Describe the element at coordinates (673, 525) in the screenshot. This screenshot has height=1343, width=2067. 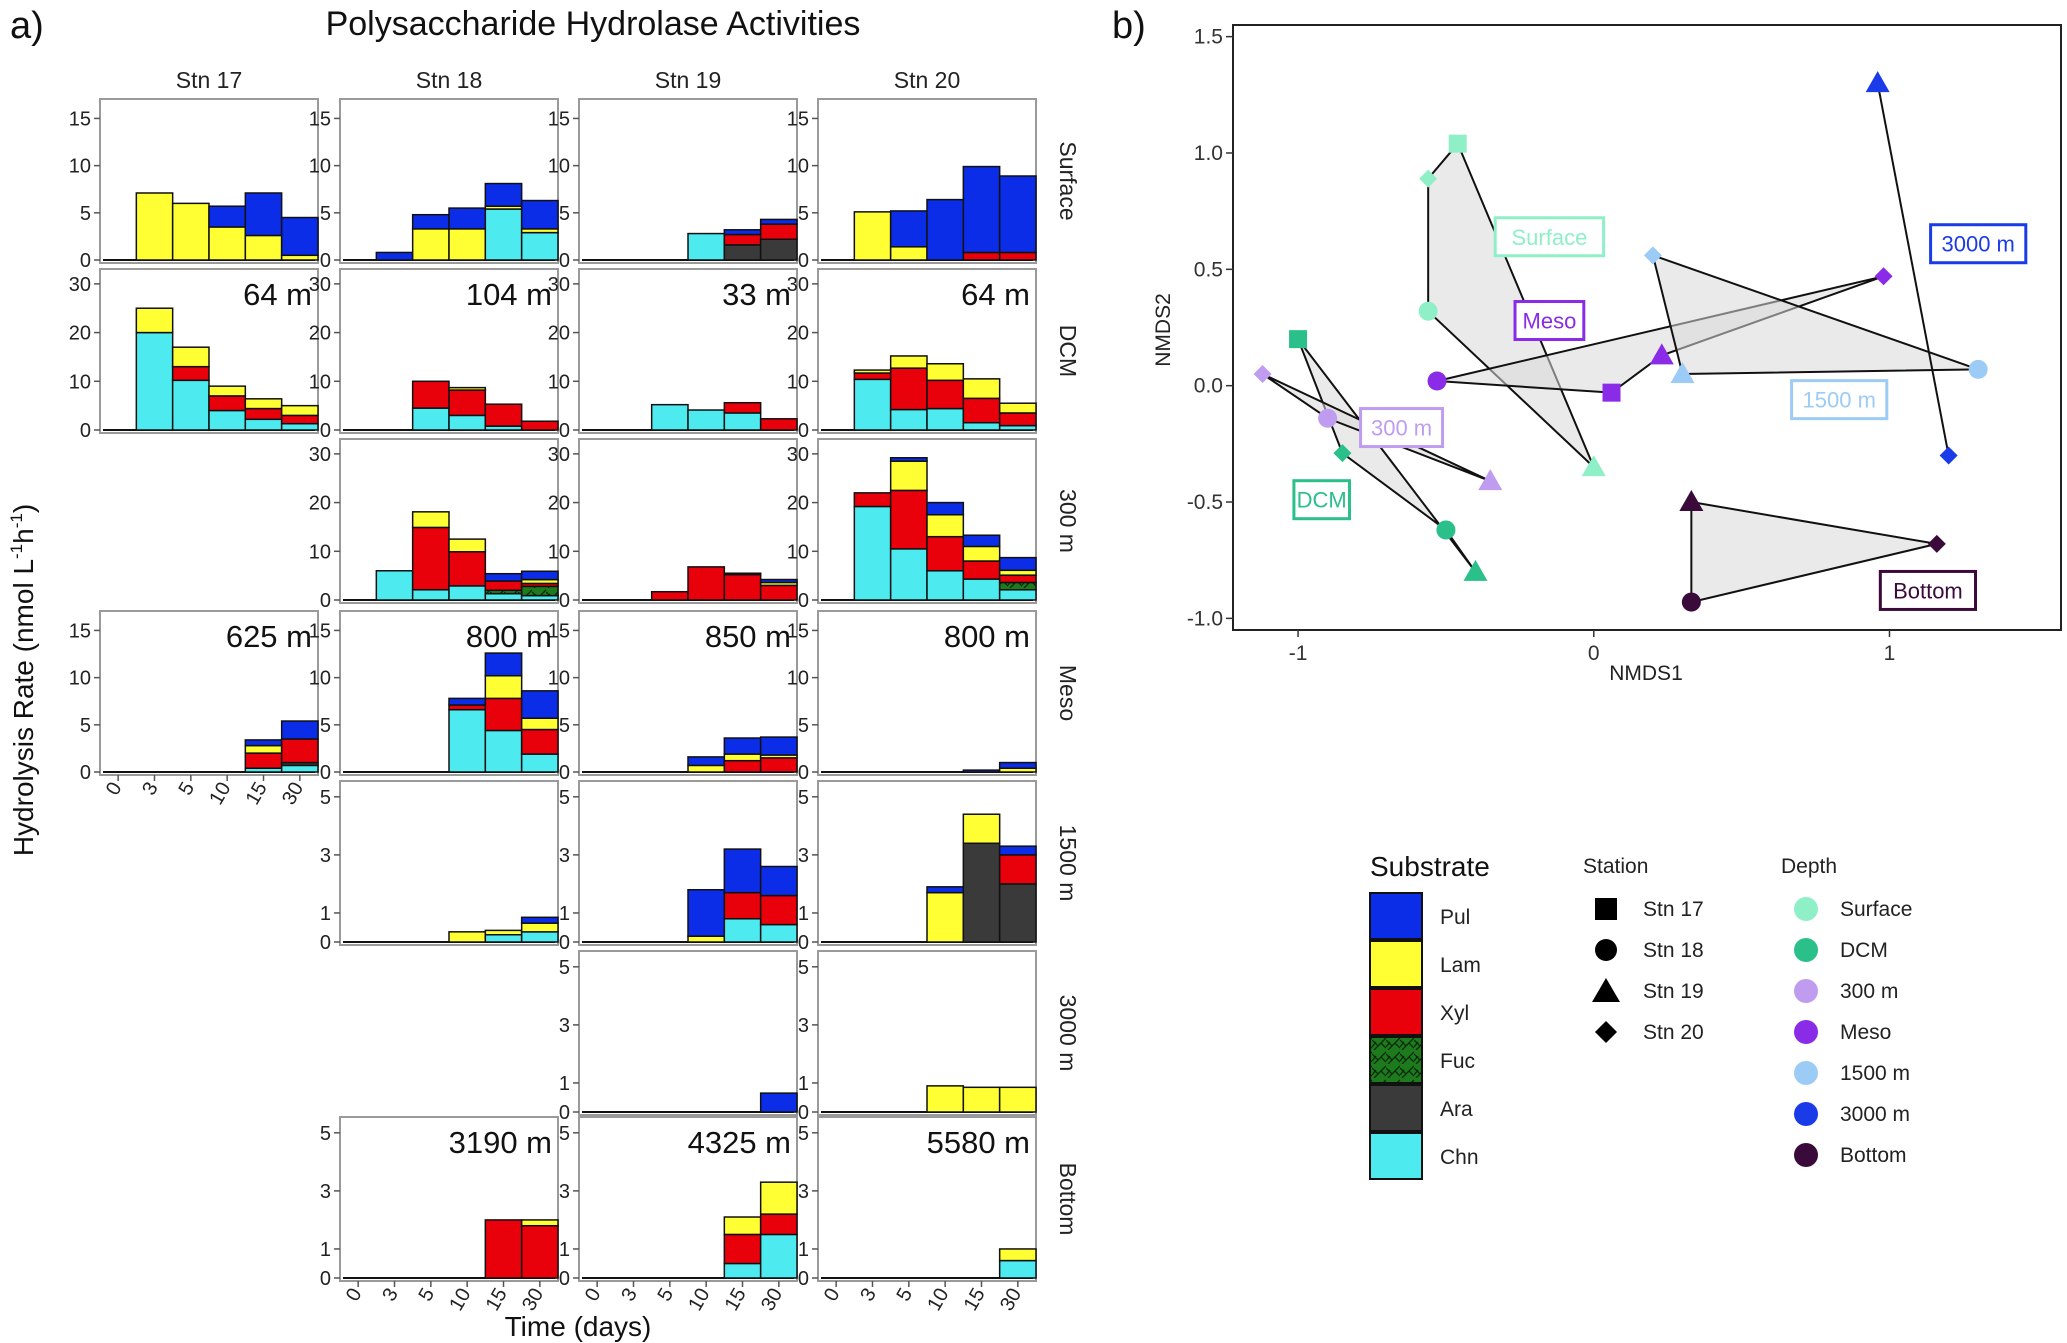
I see `panel-stn-19-300-m: 0 10 20 30` at that location.